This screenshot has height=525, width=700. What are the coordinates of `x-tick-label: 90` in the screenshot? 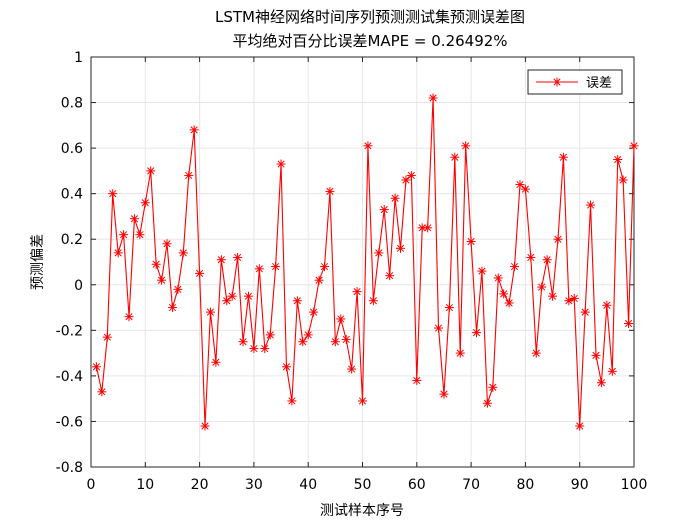 It's located at (580, 485).